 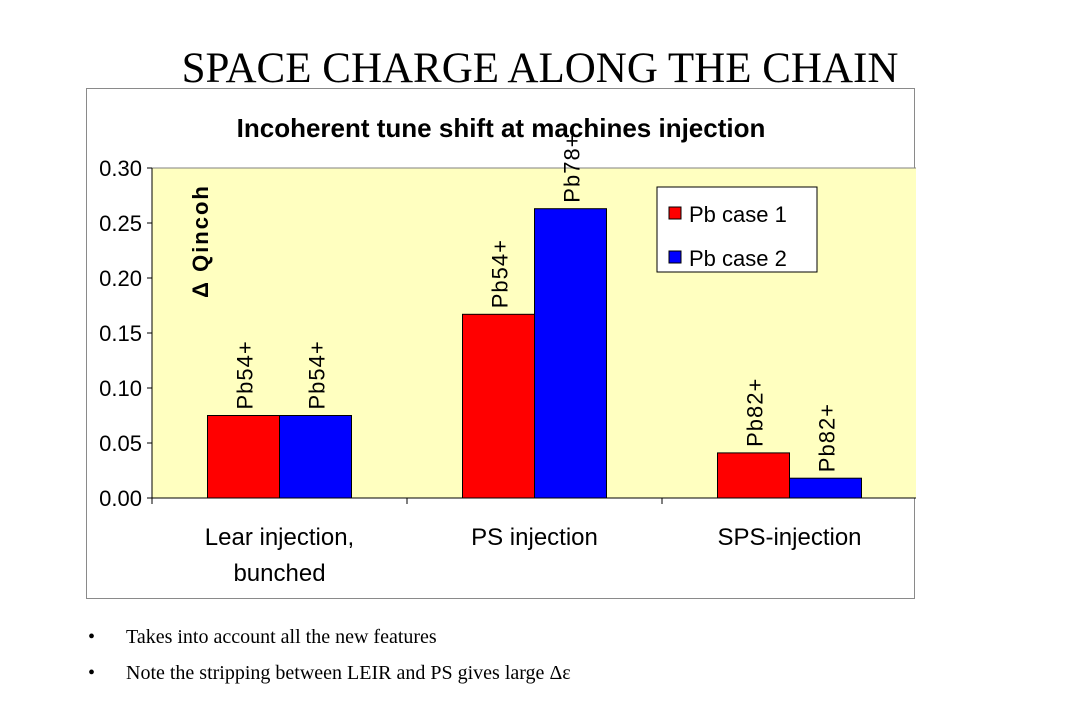 What do you see at coordinates (279, 537) in the screenshot?
I see `x-category-label: Lear injection,` at bounding box center [279, 537].